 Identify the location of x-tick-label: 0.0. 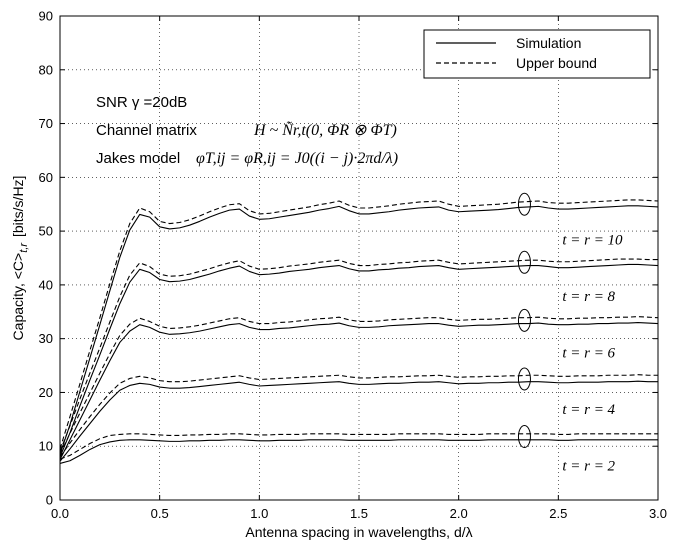
(60, 513).